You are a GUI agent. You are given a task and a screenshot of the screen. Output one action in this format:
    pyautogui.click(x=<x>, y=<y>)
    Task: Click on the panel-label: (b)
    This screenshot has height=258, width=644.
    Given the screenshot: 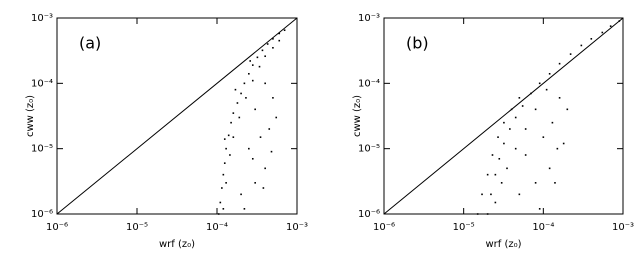 What is the action you would take?
    pyautogui.click(x=417, y=43)
    